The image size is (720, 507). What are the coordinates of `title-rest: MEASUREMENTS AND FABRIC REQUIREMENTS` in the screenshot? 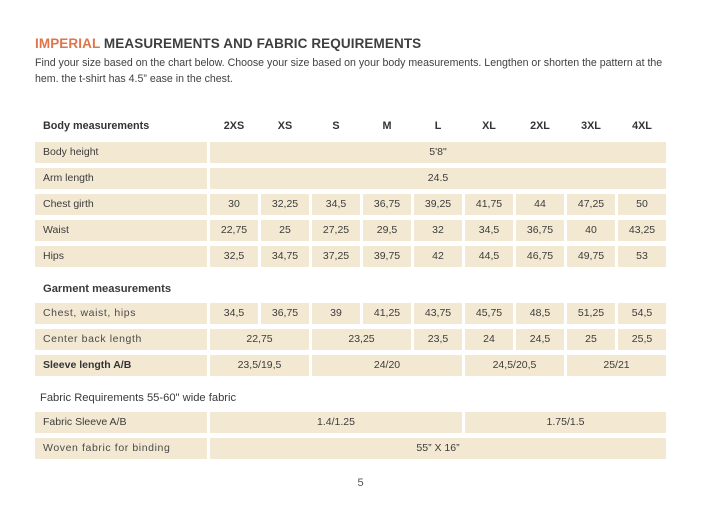 It's located at (261, 43).